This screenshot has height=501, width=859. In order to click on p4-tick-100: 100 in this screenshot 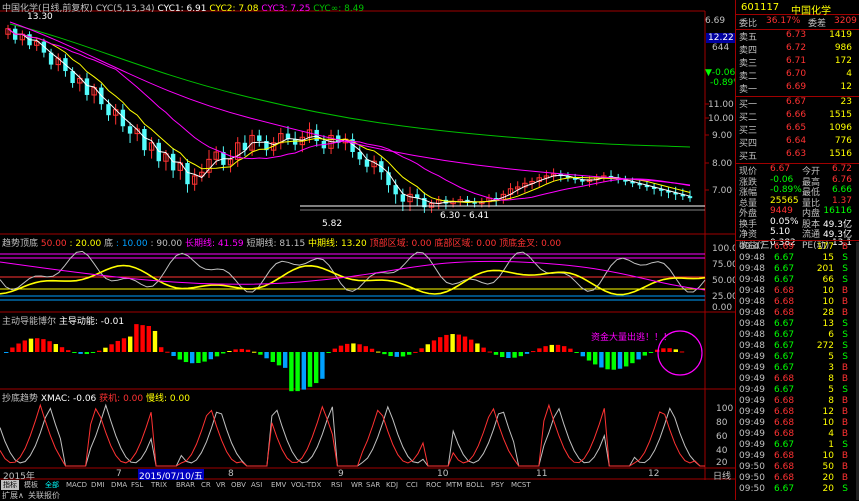, I will do `click(725, 409)`.